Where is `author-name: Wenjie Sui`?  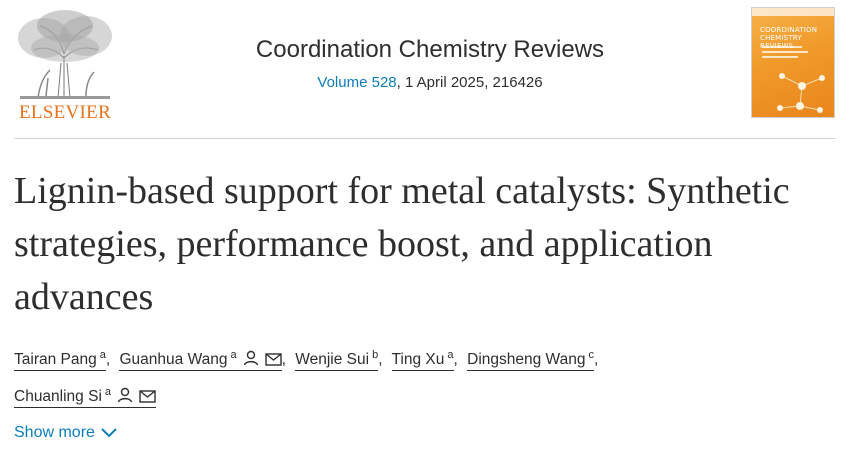
author-name: Wenjie Sui is located at coordinates (332, 359).